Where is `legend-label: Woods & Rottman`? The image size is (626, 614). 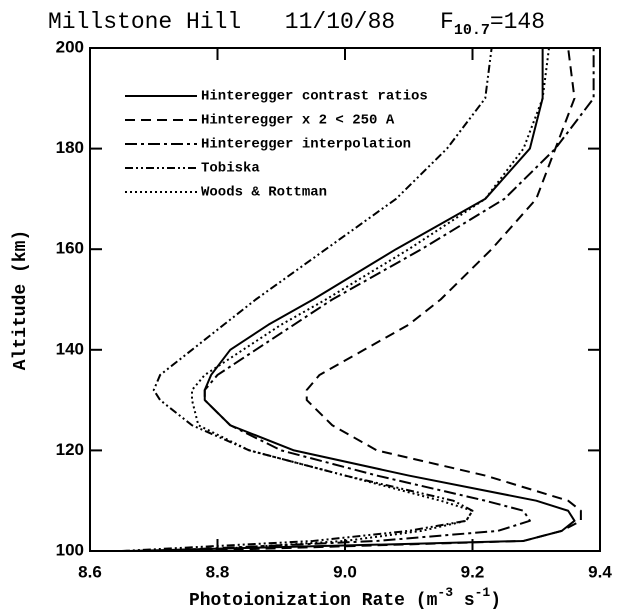 legend-label: Woods & Rottman is located at coordinates (264, 193).